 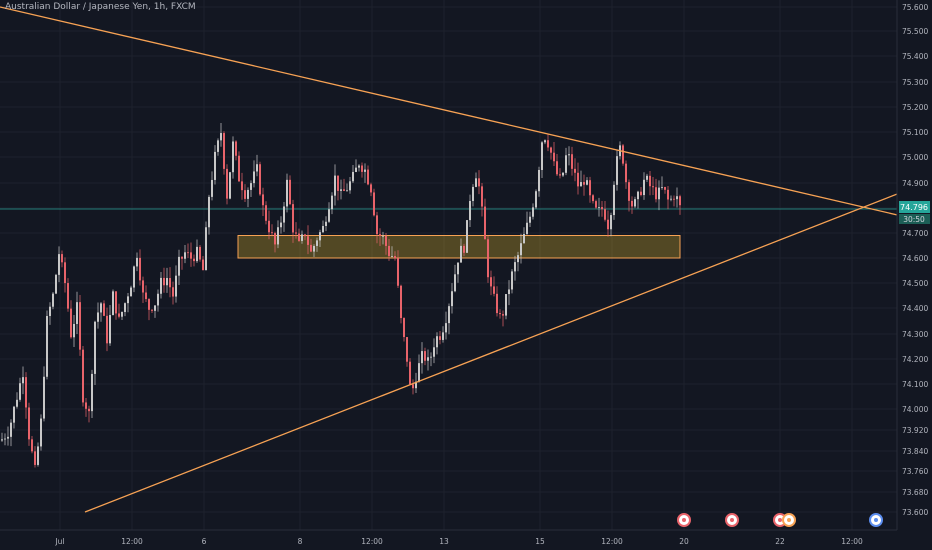 I want to click on x-tick-label: 13, so click(x=444, y=541).